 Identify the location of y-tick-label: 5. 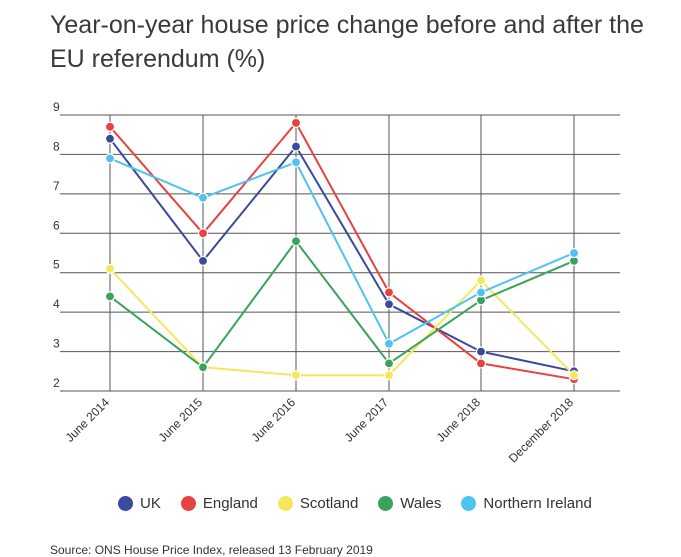
(56, 265).